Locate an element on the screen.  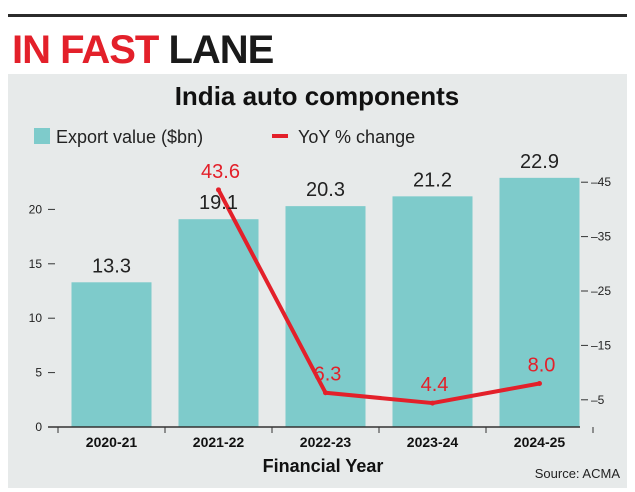
right-tick-label: –35 is located at coordinates (601, 237).